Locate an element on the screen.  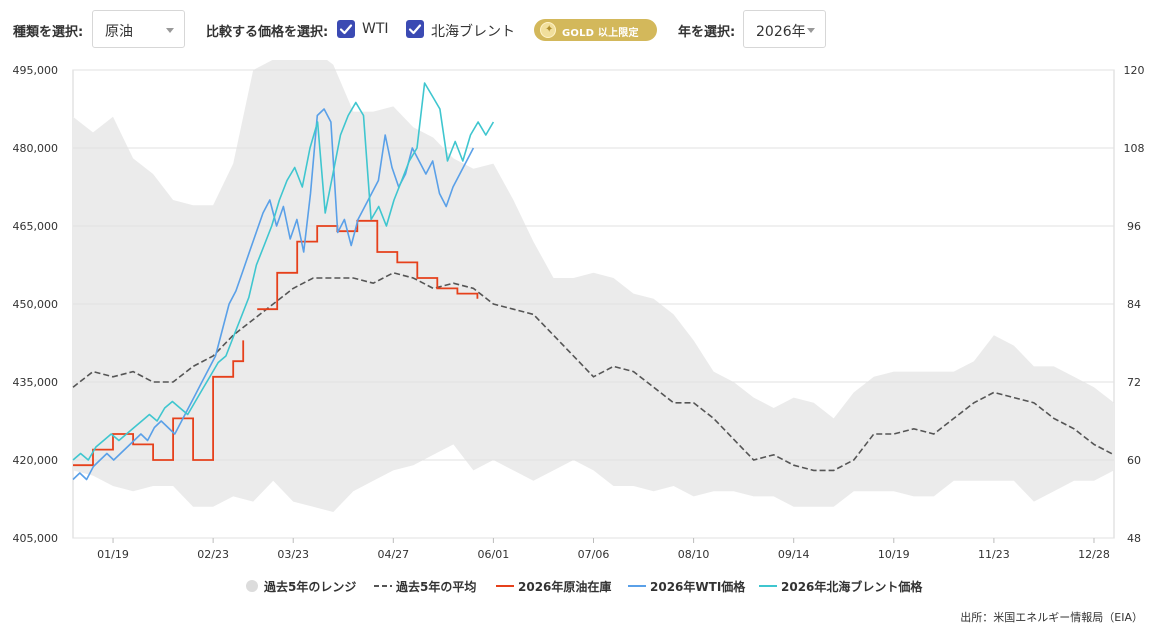
wti-checkbox is located at coordinates (346, 29).